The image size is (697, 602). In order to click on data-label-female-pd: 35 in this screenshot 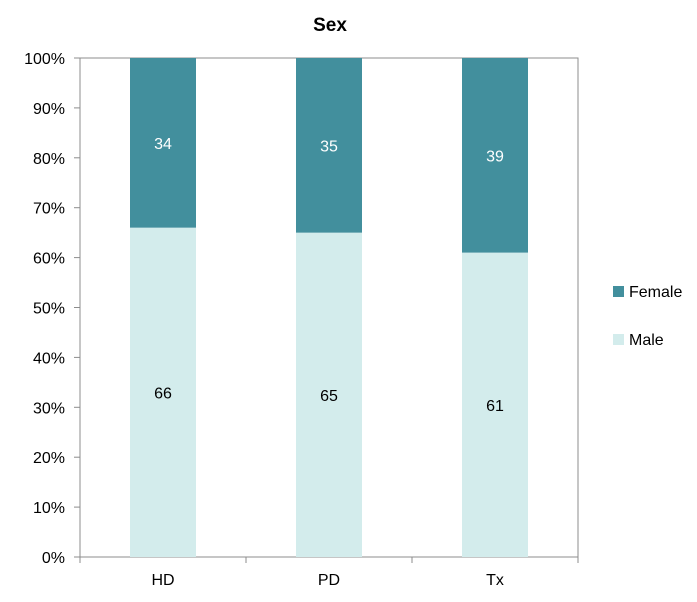, I will do `click(329, 146)`.